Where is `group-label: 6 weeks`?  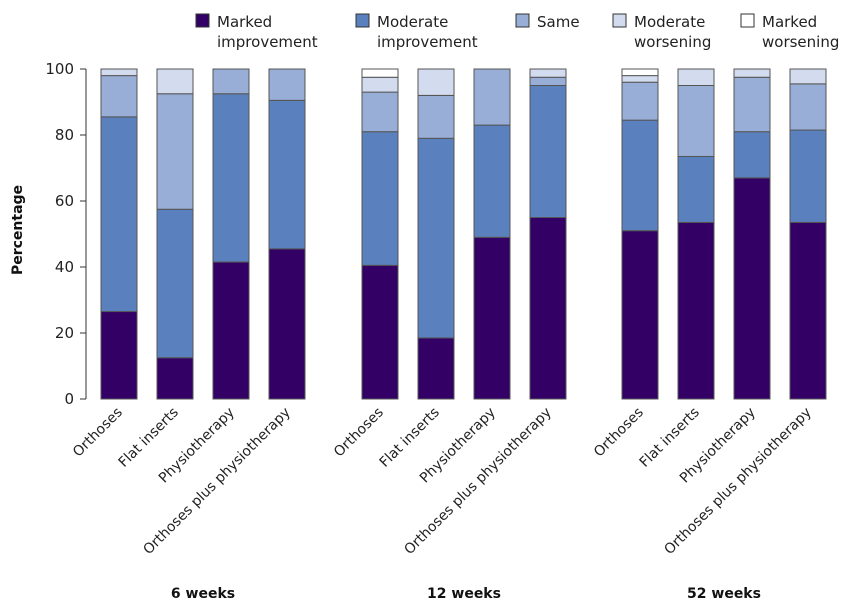
group-label: 6 weeks is located at coordinates (203, 594).